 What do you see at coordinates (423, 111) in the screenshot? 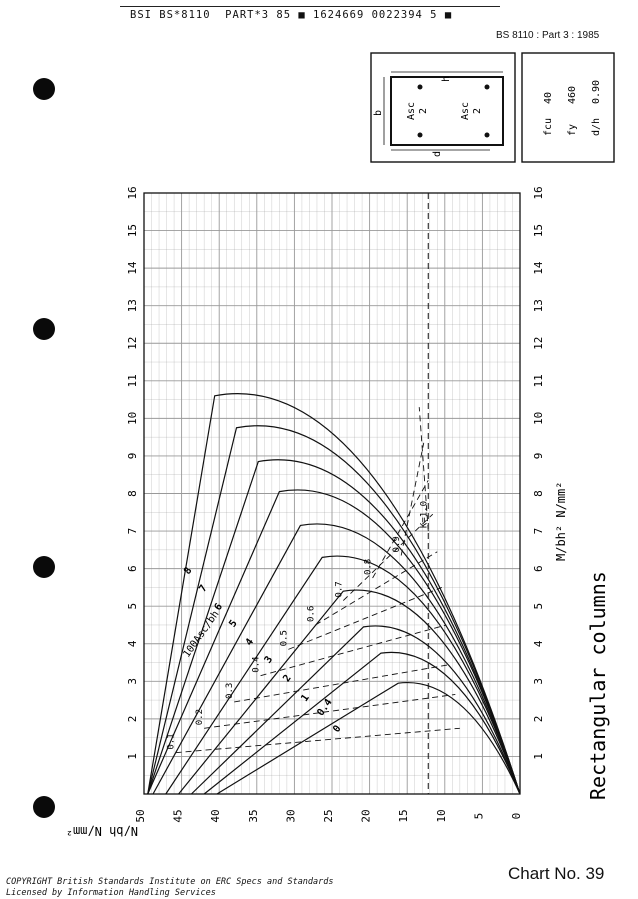
I see `section-steel-left-divisor: 2` at bounding box center [423, 111].